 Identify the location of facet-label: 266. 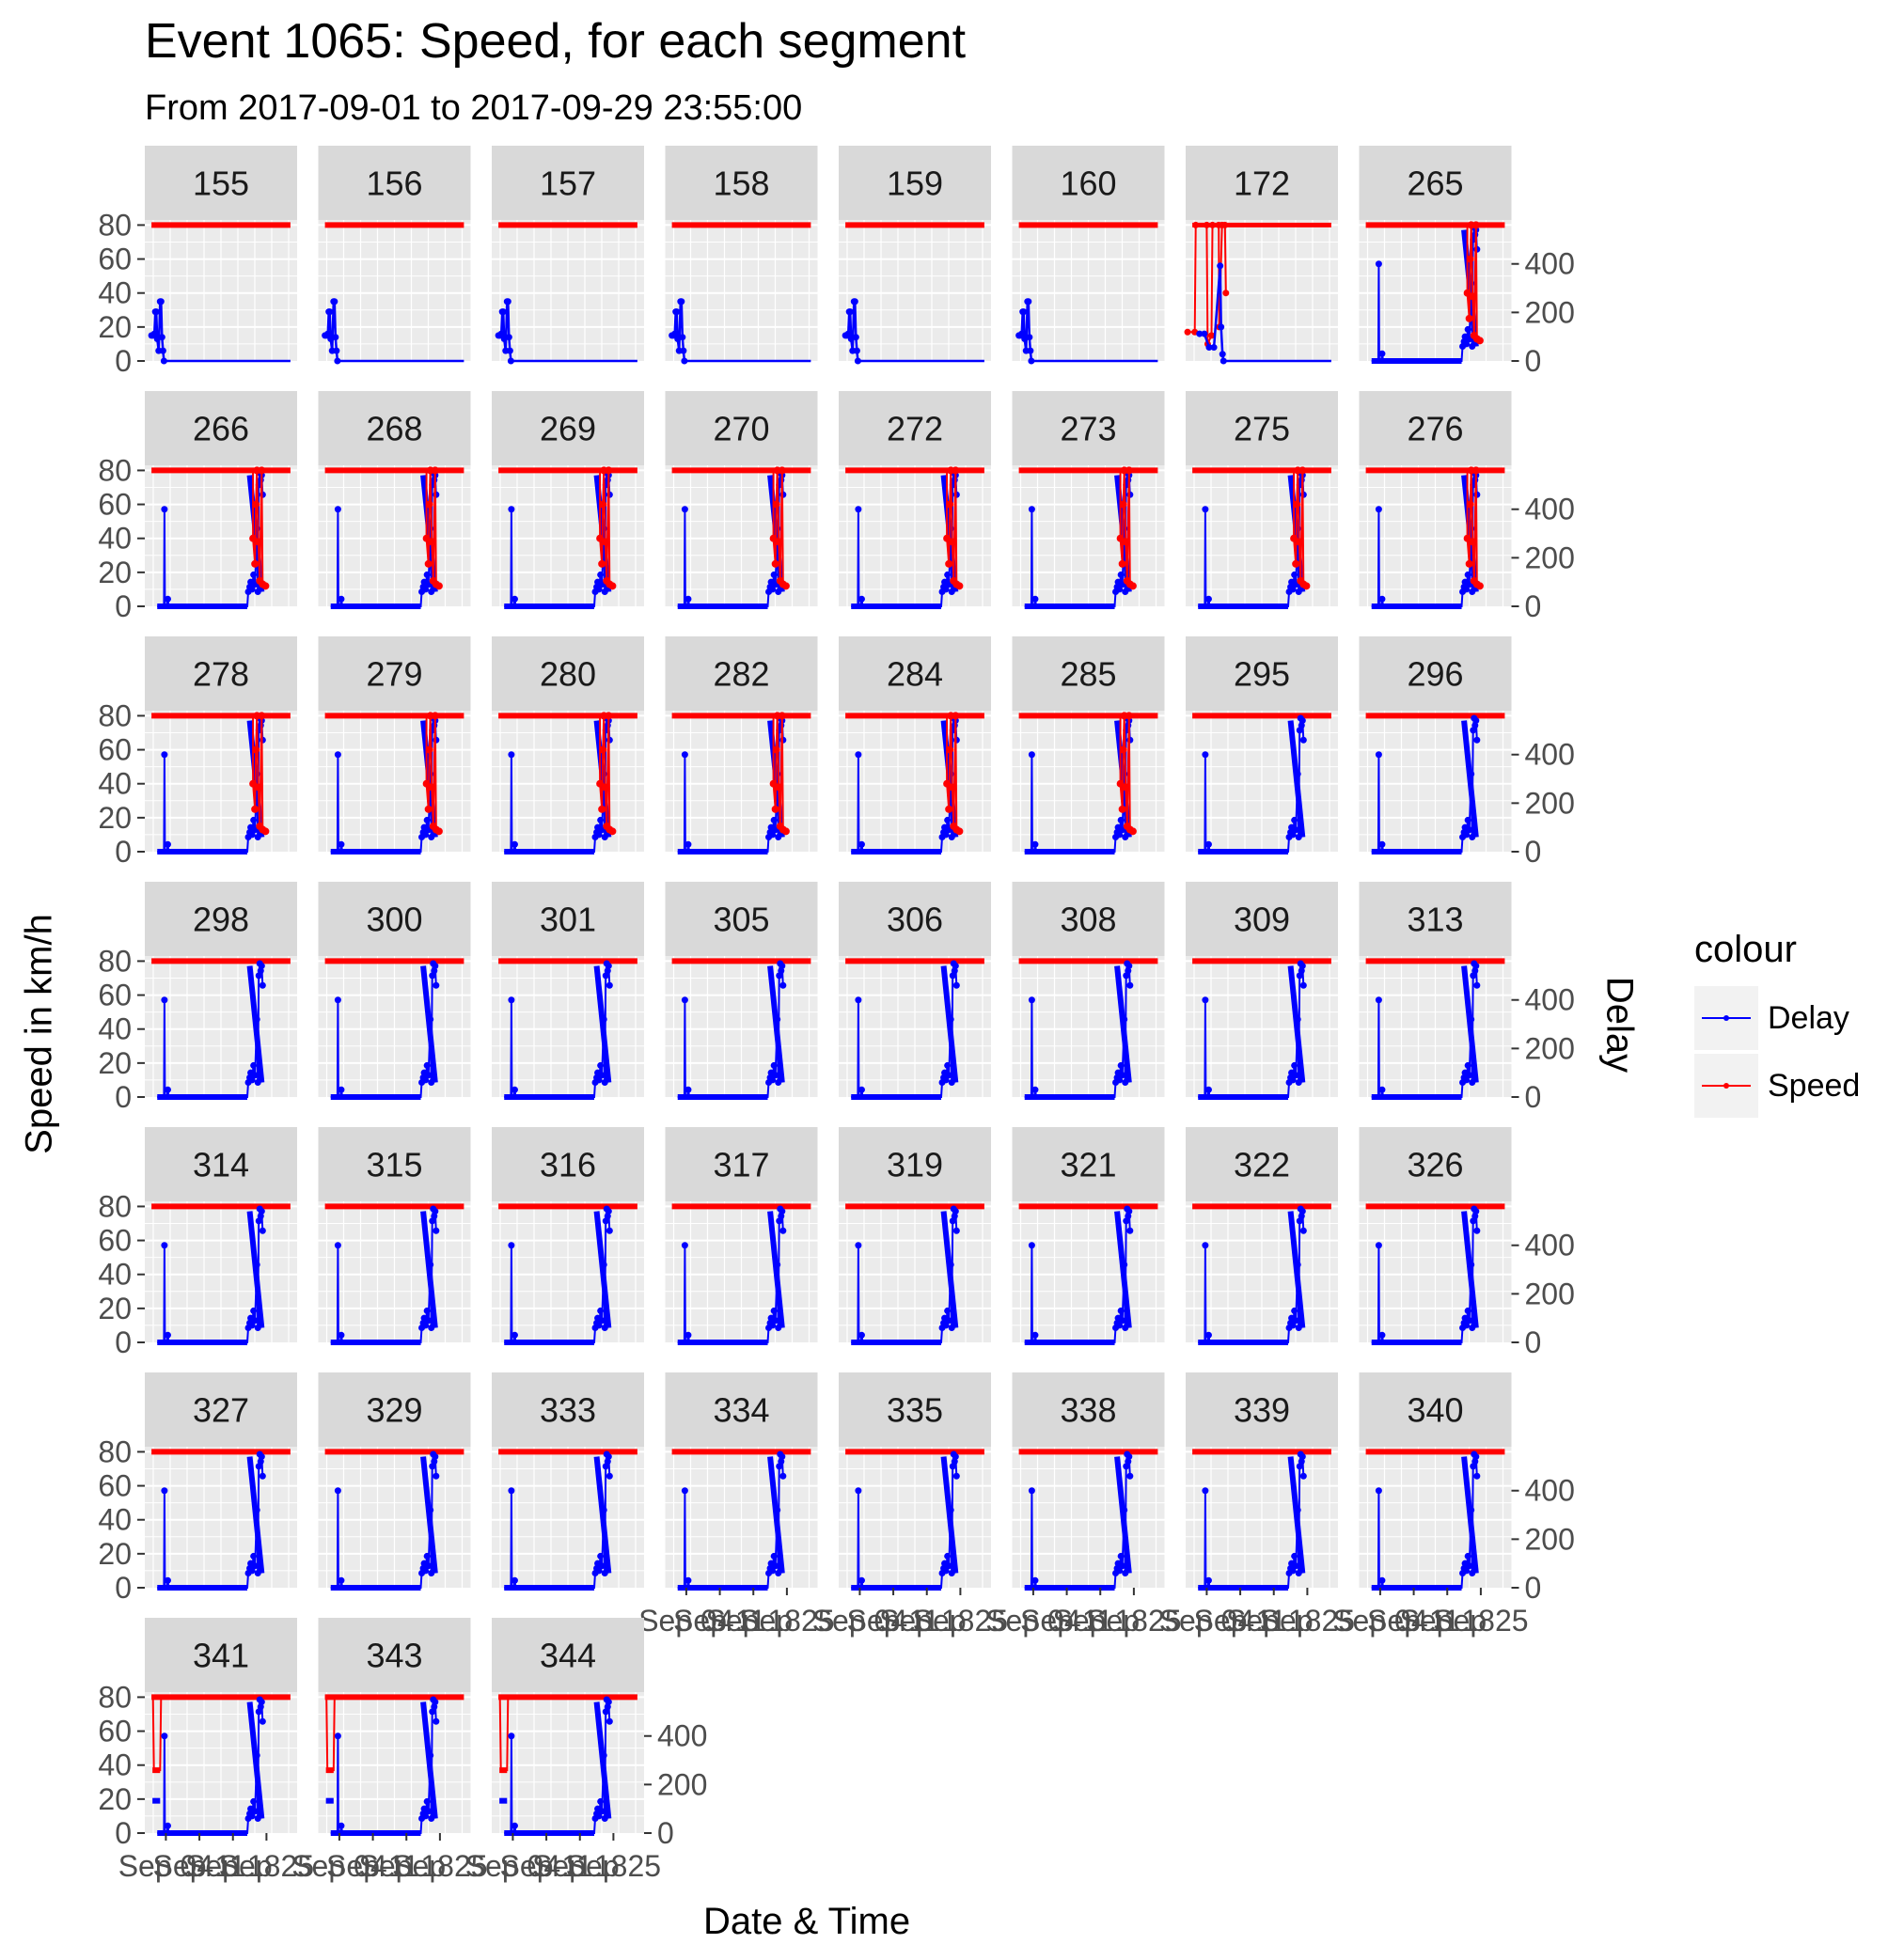
(221, 429).